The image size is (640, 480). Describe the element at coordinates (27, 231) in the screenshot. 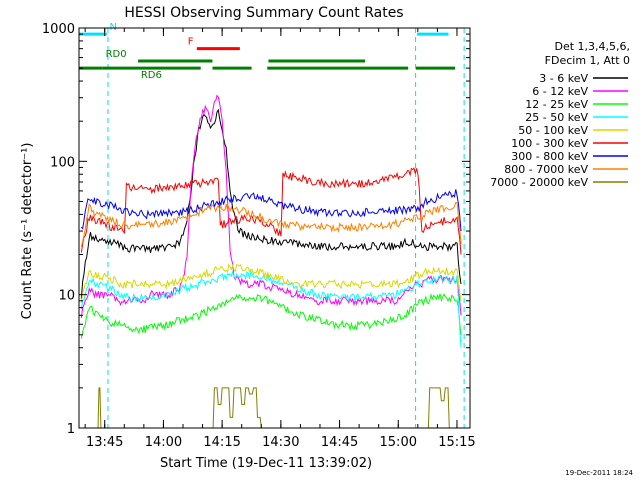

I see `y-axis-label: Count Rate (s⁻¹ detector⁻¹)` at that location.